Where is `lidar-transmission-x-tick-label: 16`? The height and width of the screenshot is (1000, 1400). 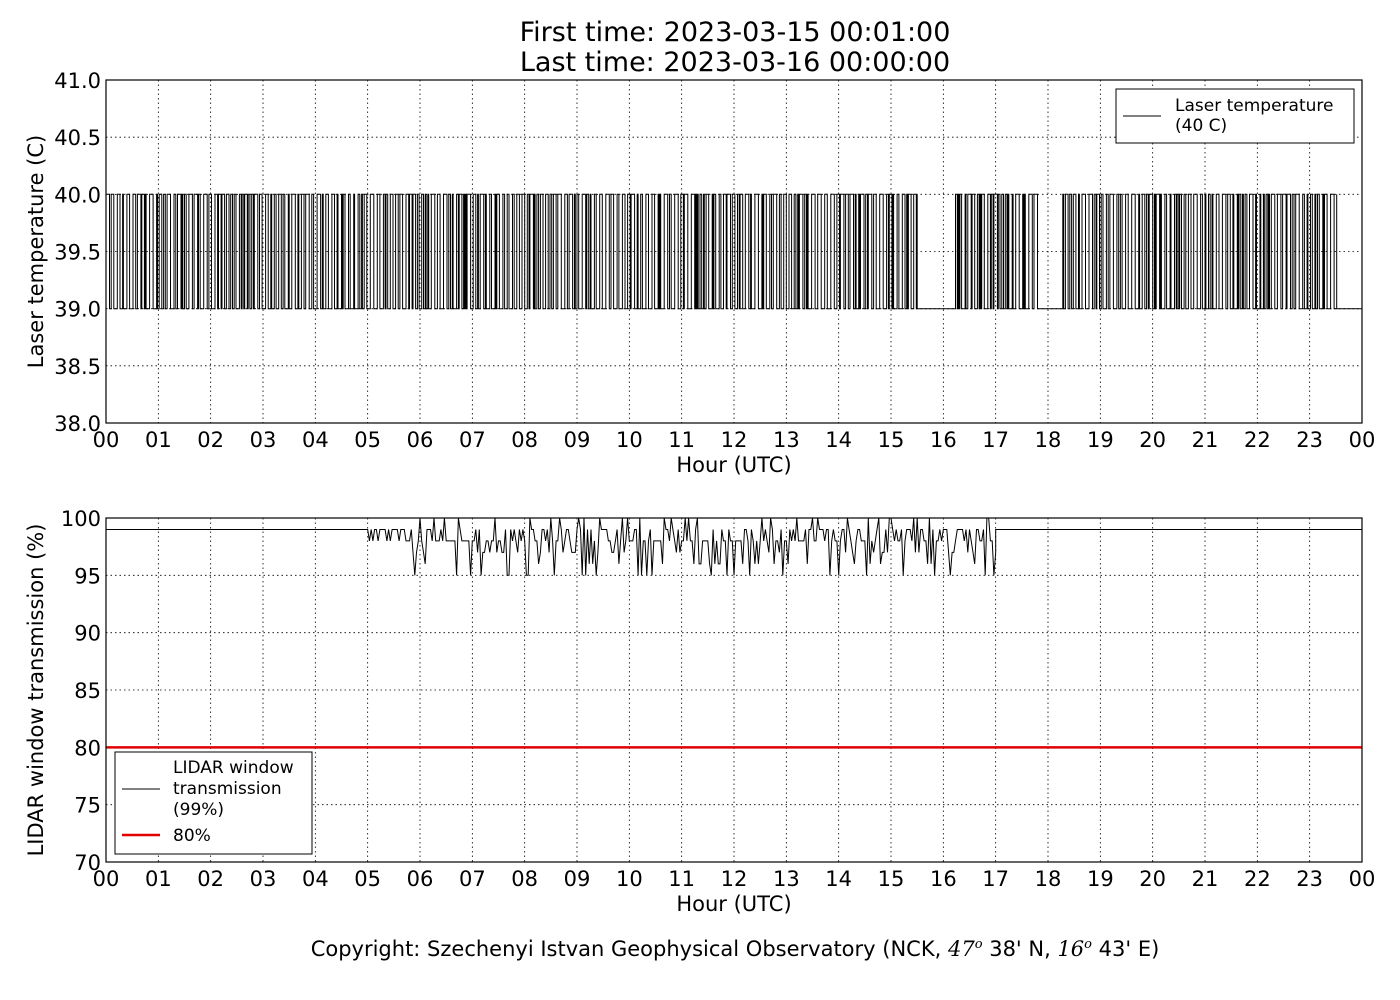 lidar-transmission-x-tick-label: 16 is located at coordinates (943, 879).